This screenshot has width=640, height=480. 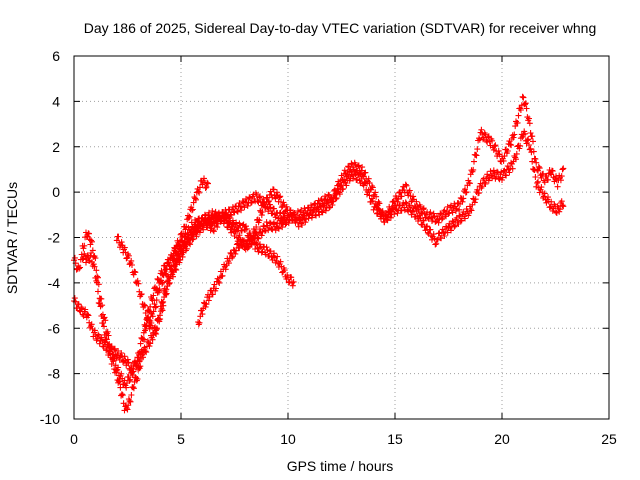 What do you see at coordinates (54, 374) in the screenshot?
I see `y-tick-label: -8` at bounding box center [54, 374].